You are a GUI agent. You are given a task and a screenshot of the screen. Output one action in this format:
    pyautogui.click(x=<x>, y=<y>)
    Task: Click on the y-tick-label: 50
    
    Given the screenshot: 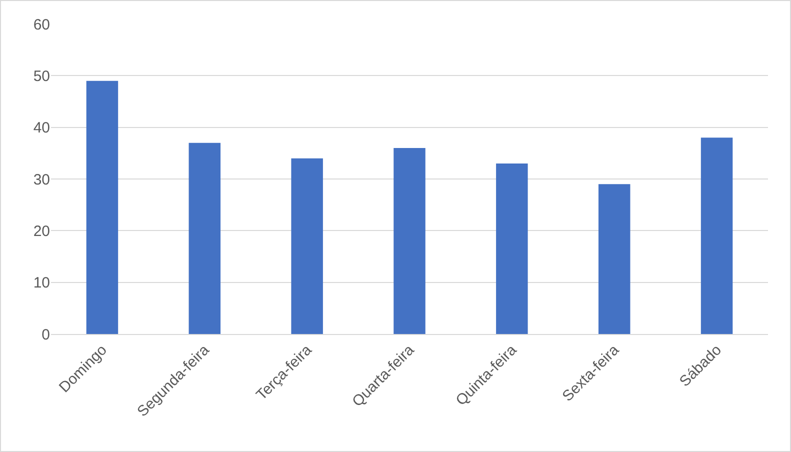 What is the action you would take?
    pyautogui.click(x=41, y=76)
    